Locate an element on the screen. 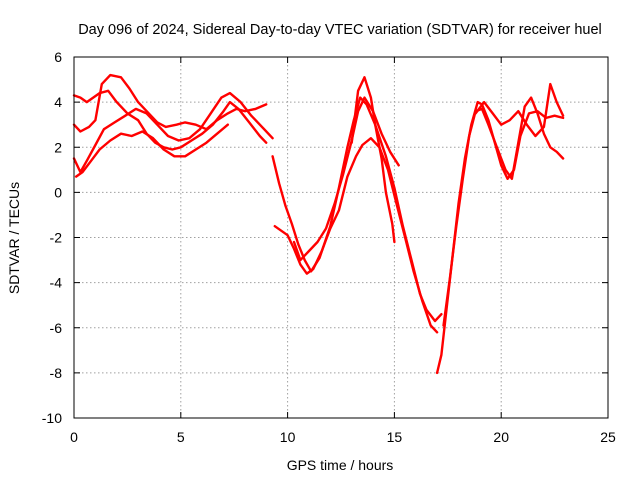  y-tick-label: -6 is located at coordinates (56, 328).